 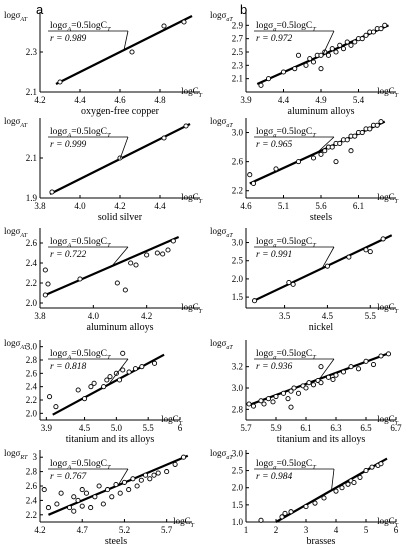 I want to click on y-tick-label: 2.2, so click(x=237, y=191).